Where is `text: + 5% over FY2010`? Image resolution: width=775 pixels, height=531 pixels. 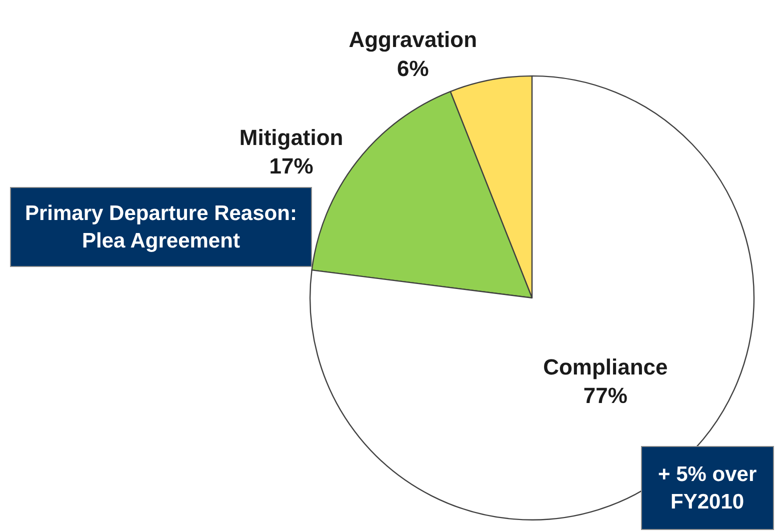
text: + 5% over FY2010 is located at coordinates (707, 488).